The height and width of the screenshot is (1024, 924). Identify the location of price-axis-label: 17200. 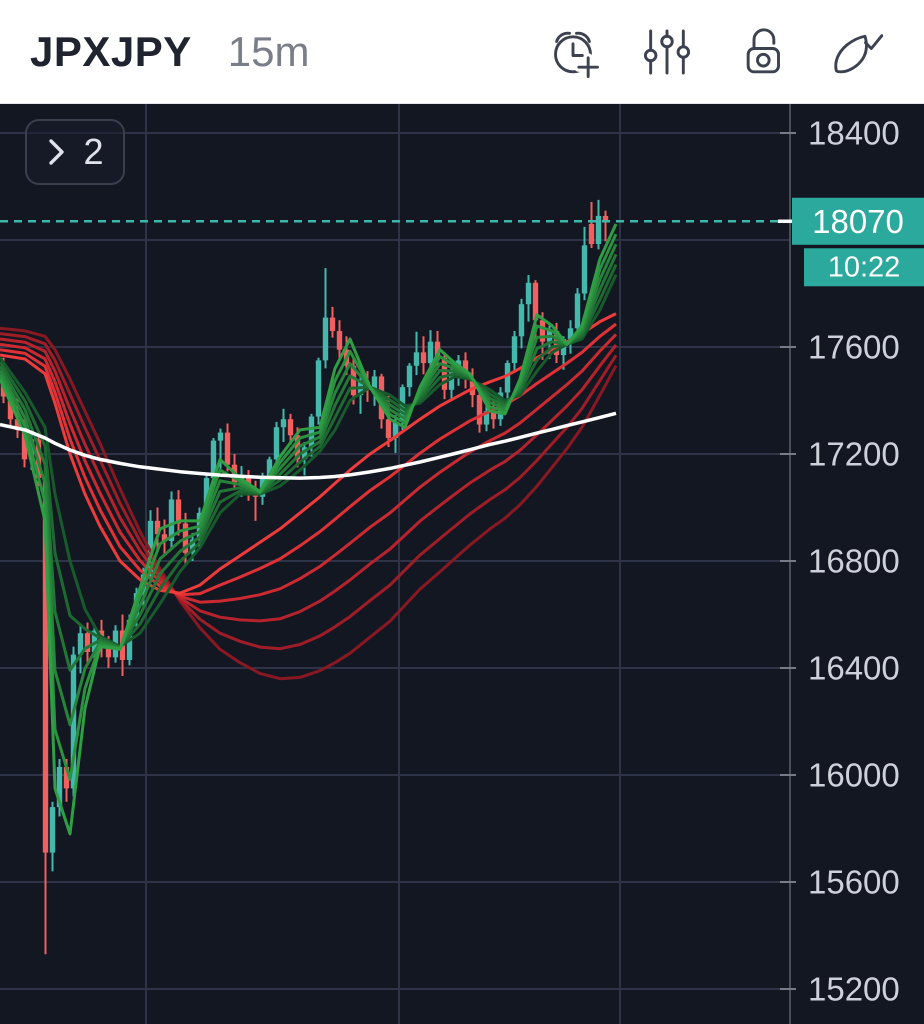
(854, 454).